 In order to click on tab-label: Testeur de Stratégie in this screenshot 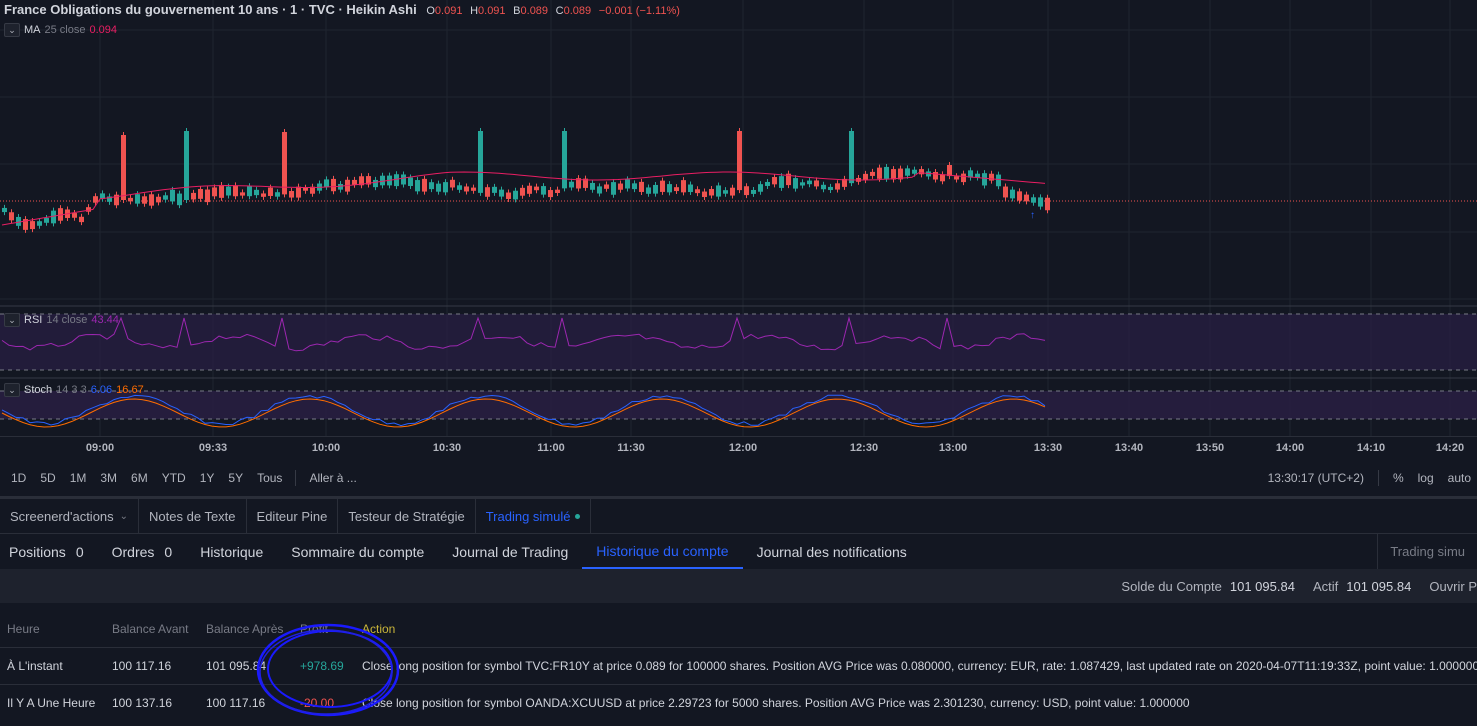, I will do `click(406, 516)`.